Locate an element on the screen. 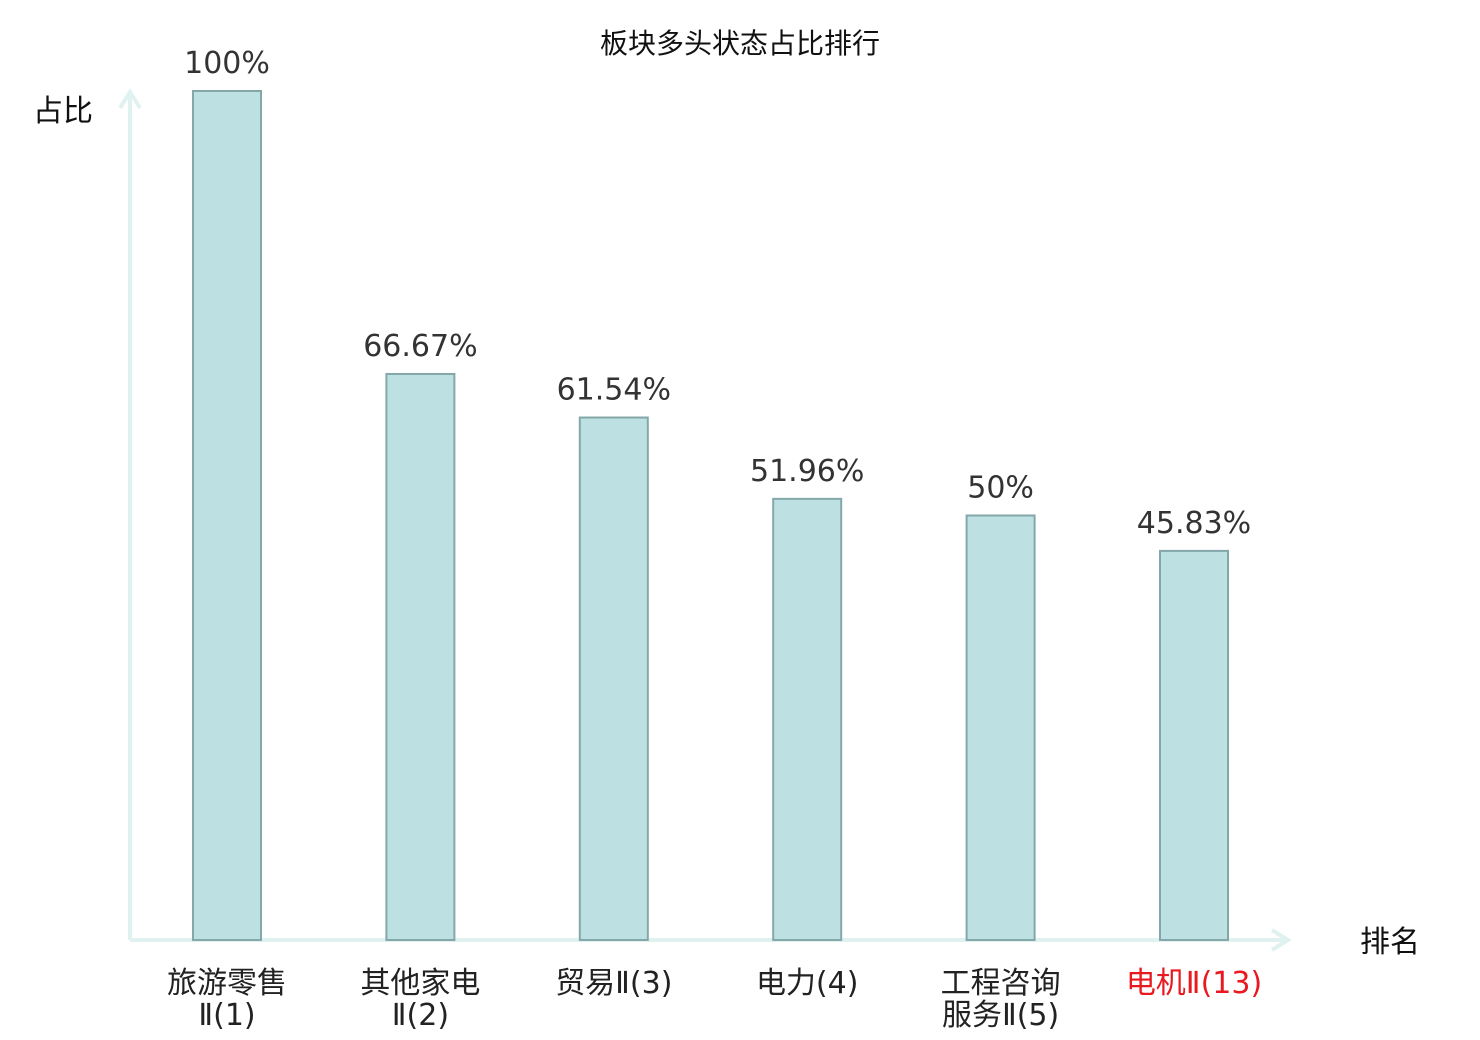  x-axis-label: 排名 is located at coordinates (1390, 942).